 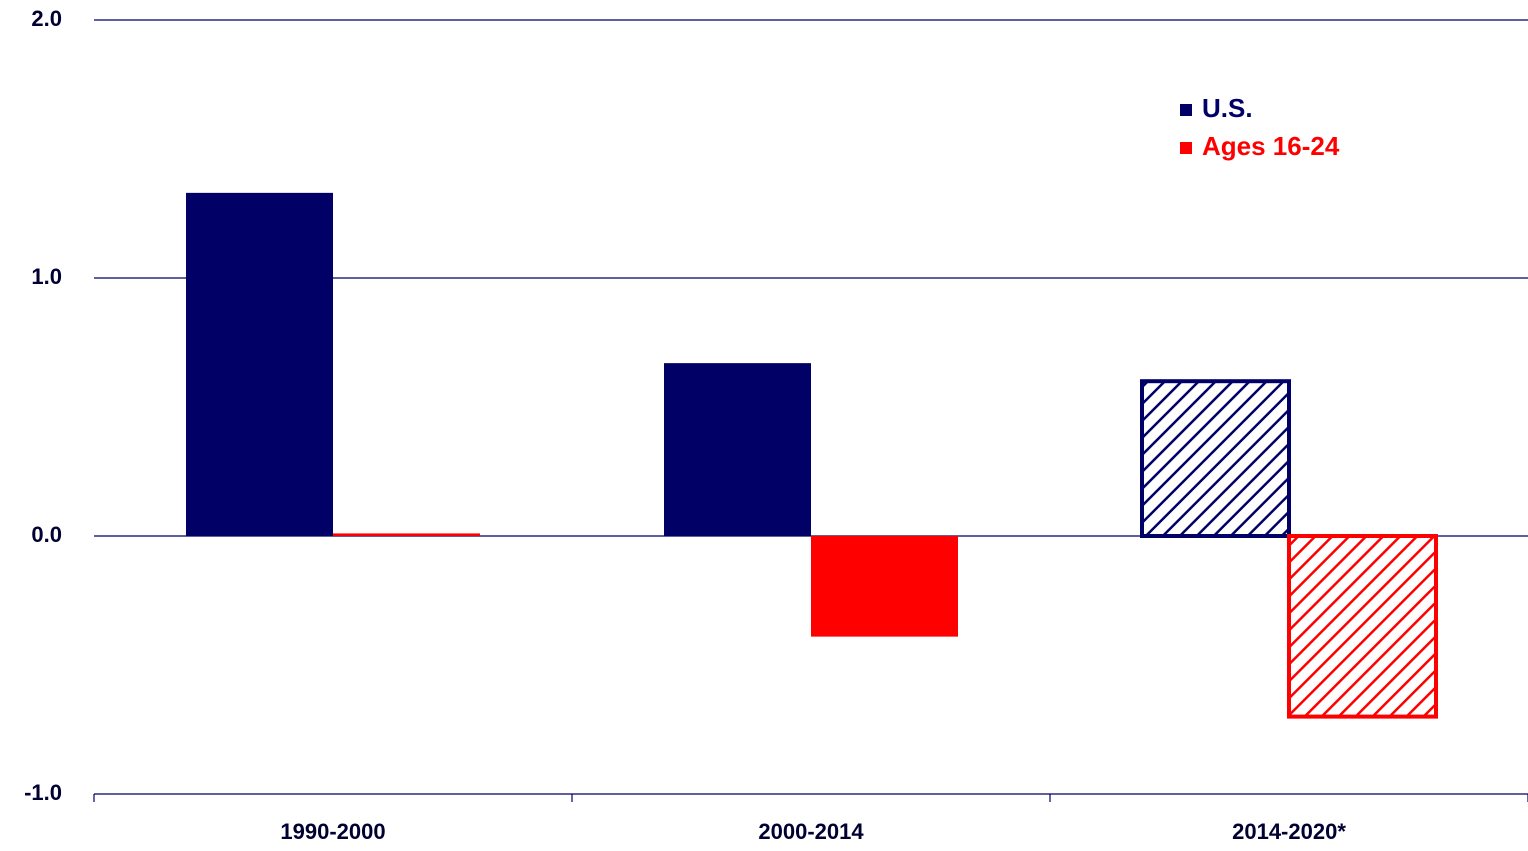 I want to click on y-tick-label: 2.0, so click(x=46, y=18).